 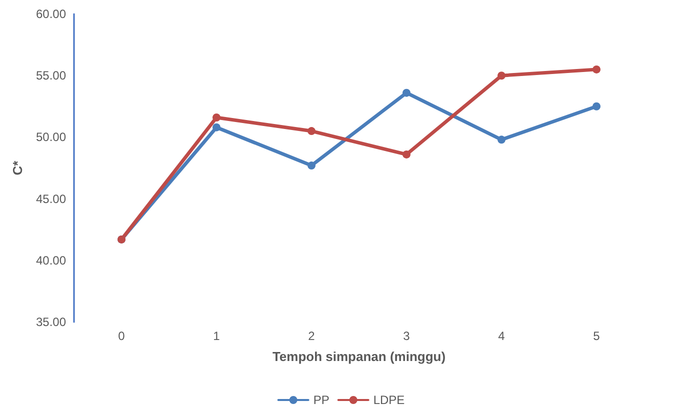 I want to click on x-tick-label: 4, so click(x=502, y=336).